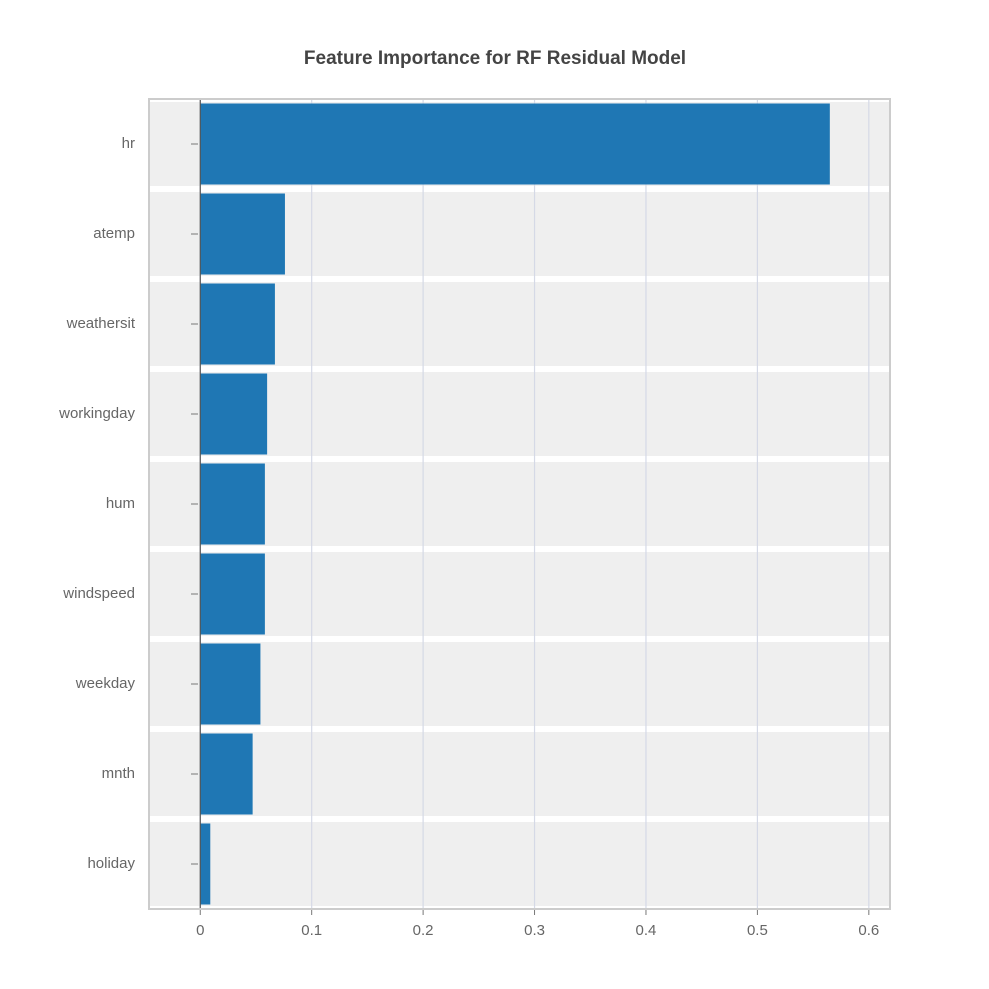 The width and height of the screenshot is (989, 989). I want to click on y-tick-label: weekday, so click(105, 683).